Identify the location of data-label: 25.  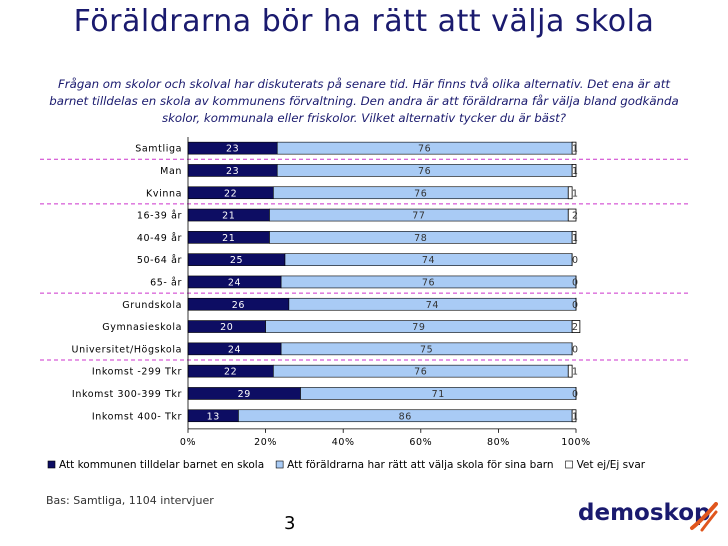
(236, 260).